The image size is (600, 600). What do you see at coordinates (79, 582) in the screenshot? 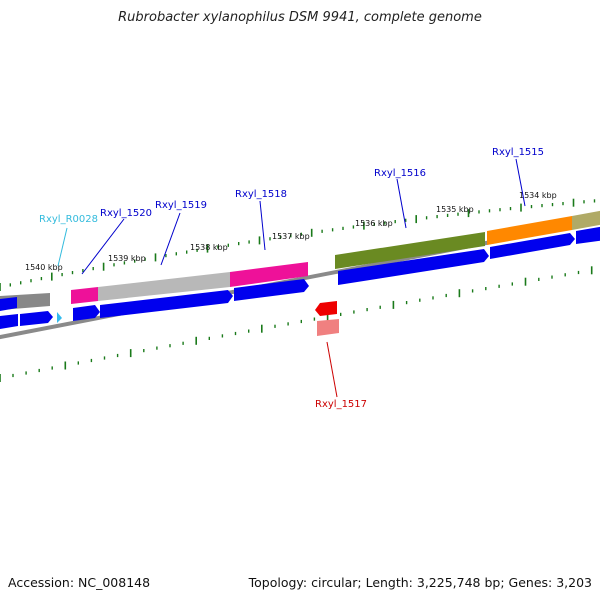
I see `accession-text: Accession: NC_008148` at bounding box center [79, 582].